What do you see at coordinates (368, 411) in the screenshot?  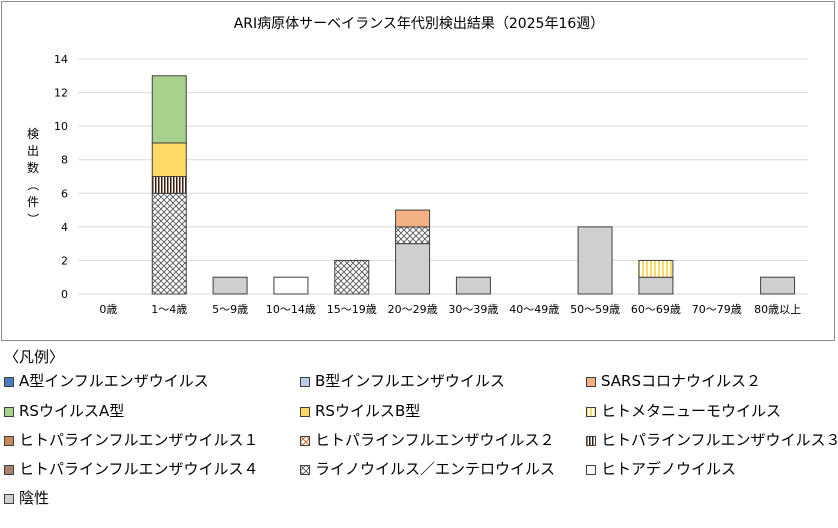 I see `legend-label: RSウイルスB型` at bounding box center [368, 411].